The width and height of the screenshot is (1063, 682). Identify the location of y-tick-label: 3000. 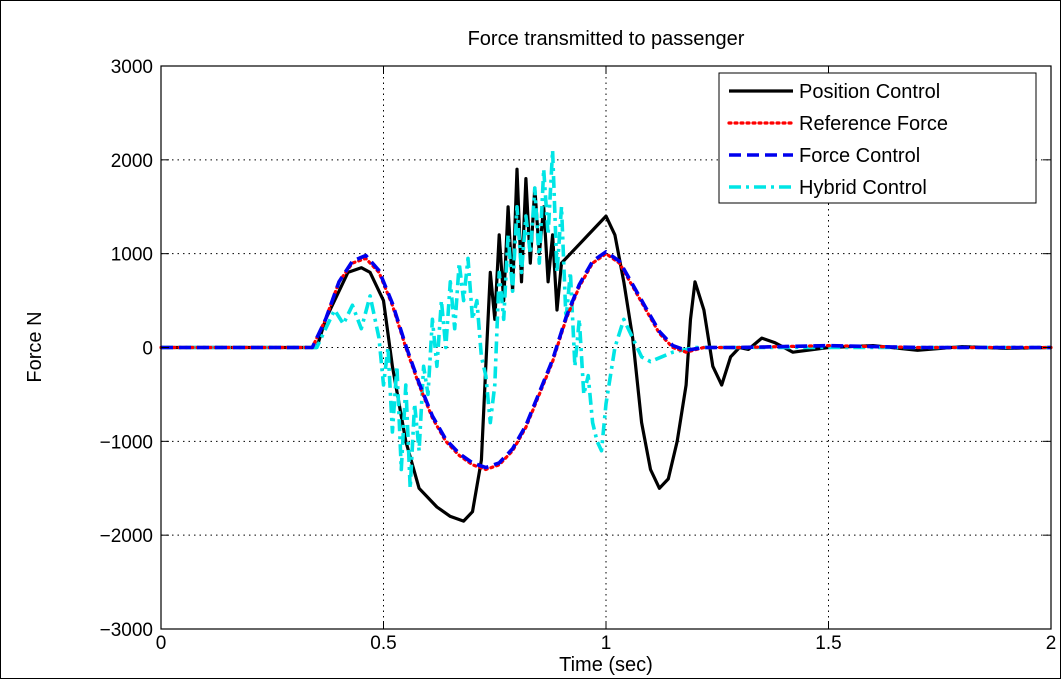
(132, 67).